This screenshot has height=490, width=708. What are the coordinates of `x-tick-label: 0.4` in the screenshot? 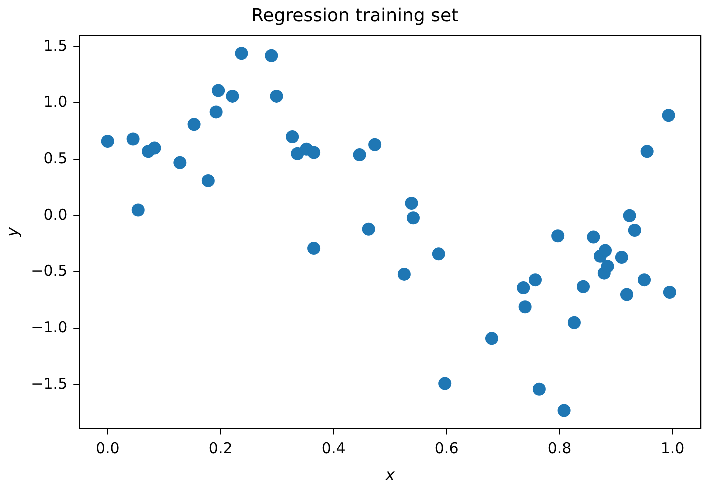 It's located at (334, 449).